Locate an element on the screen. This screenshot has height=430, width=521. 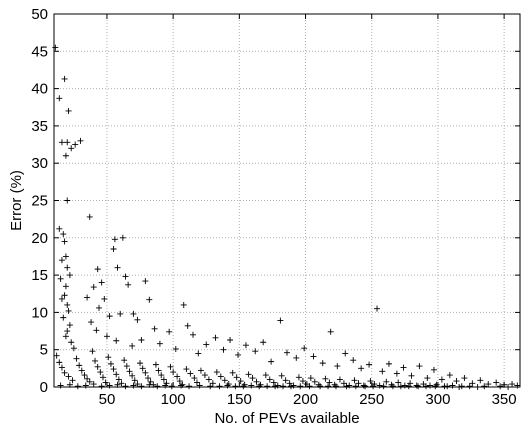
x-tick-label: 350 is located at coordinates (504, 399).